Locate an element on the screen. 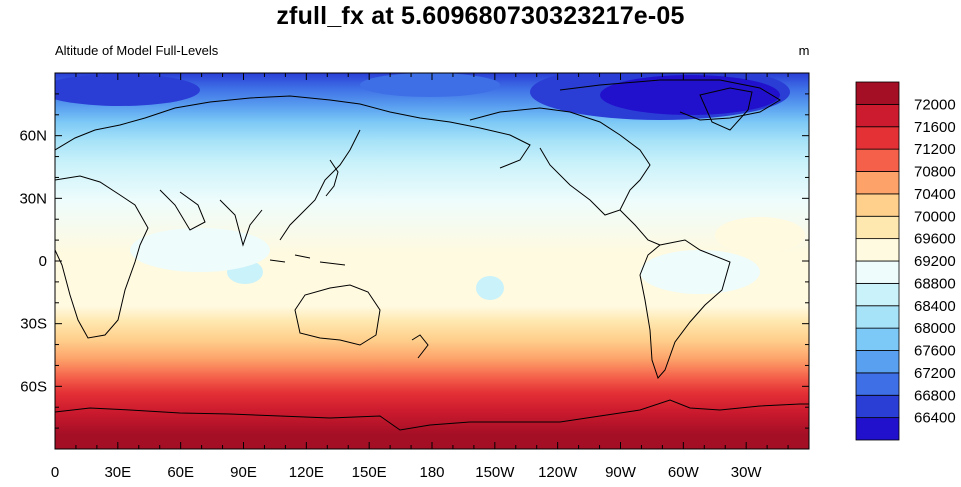 The width and height of the screenshot is (961, 487). lon-tick-label: 90E is located at coordinates (243, 472).